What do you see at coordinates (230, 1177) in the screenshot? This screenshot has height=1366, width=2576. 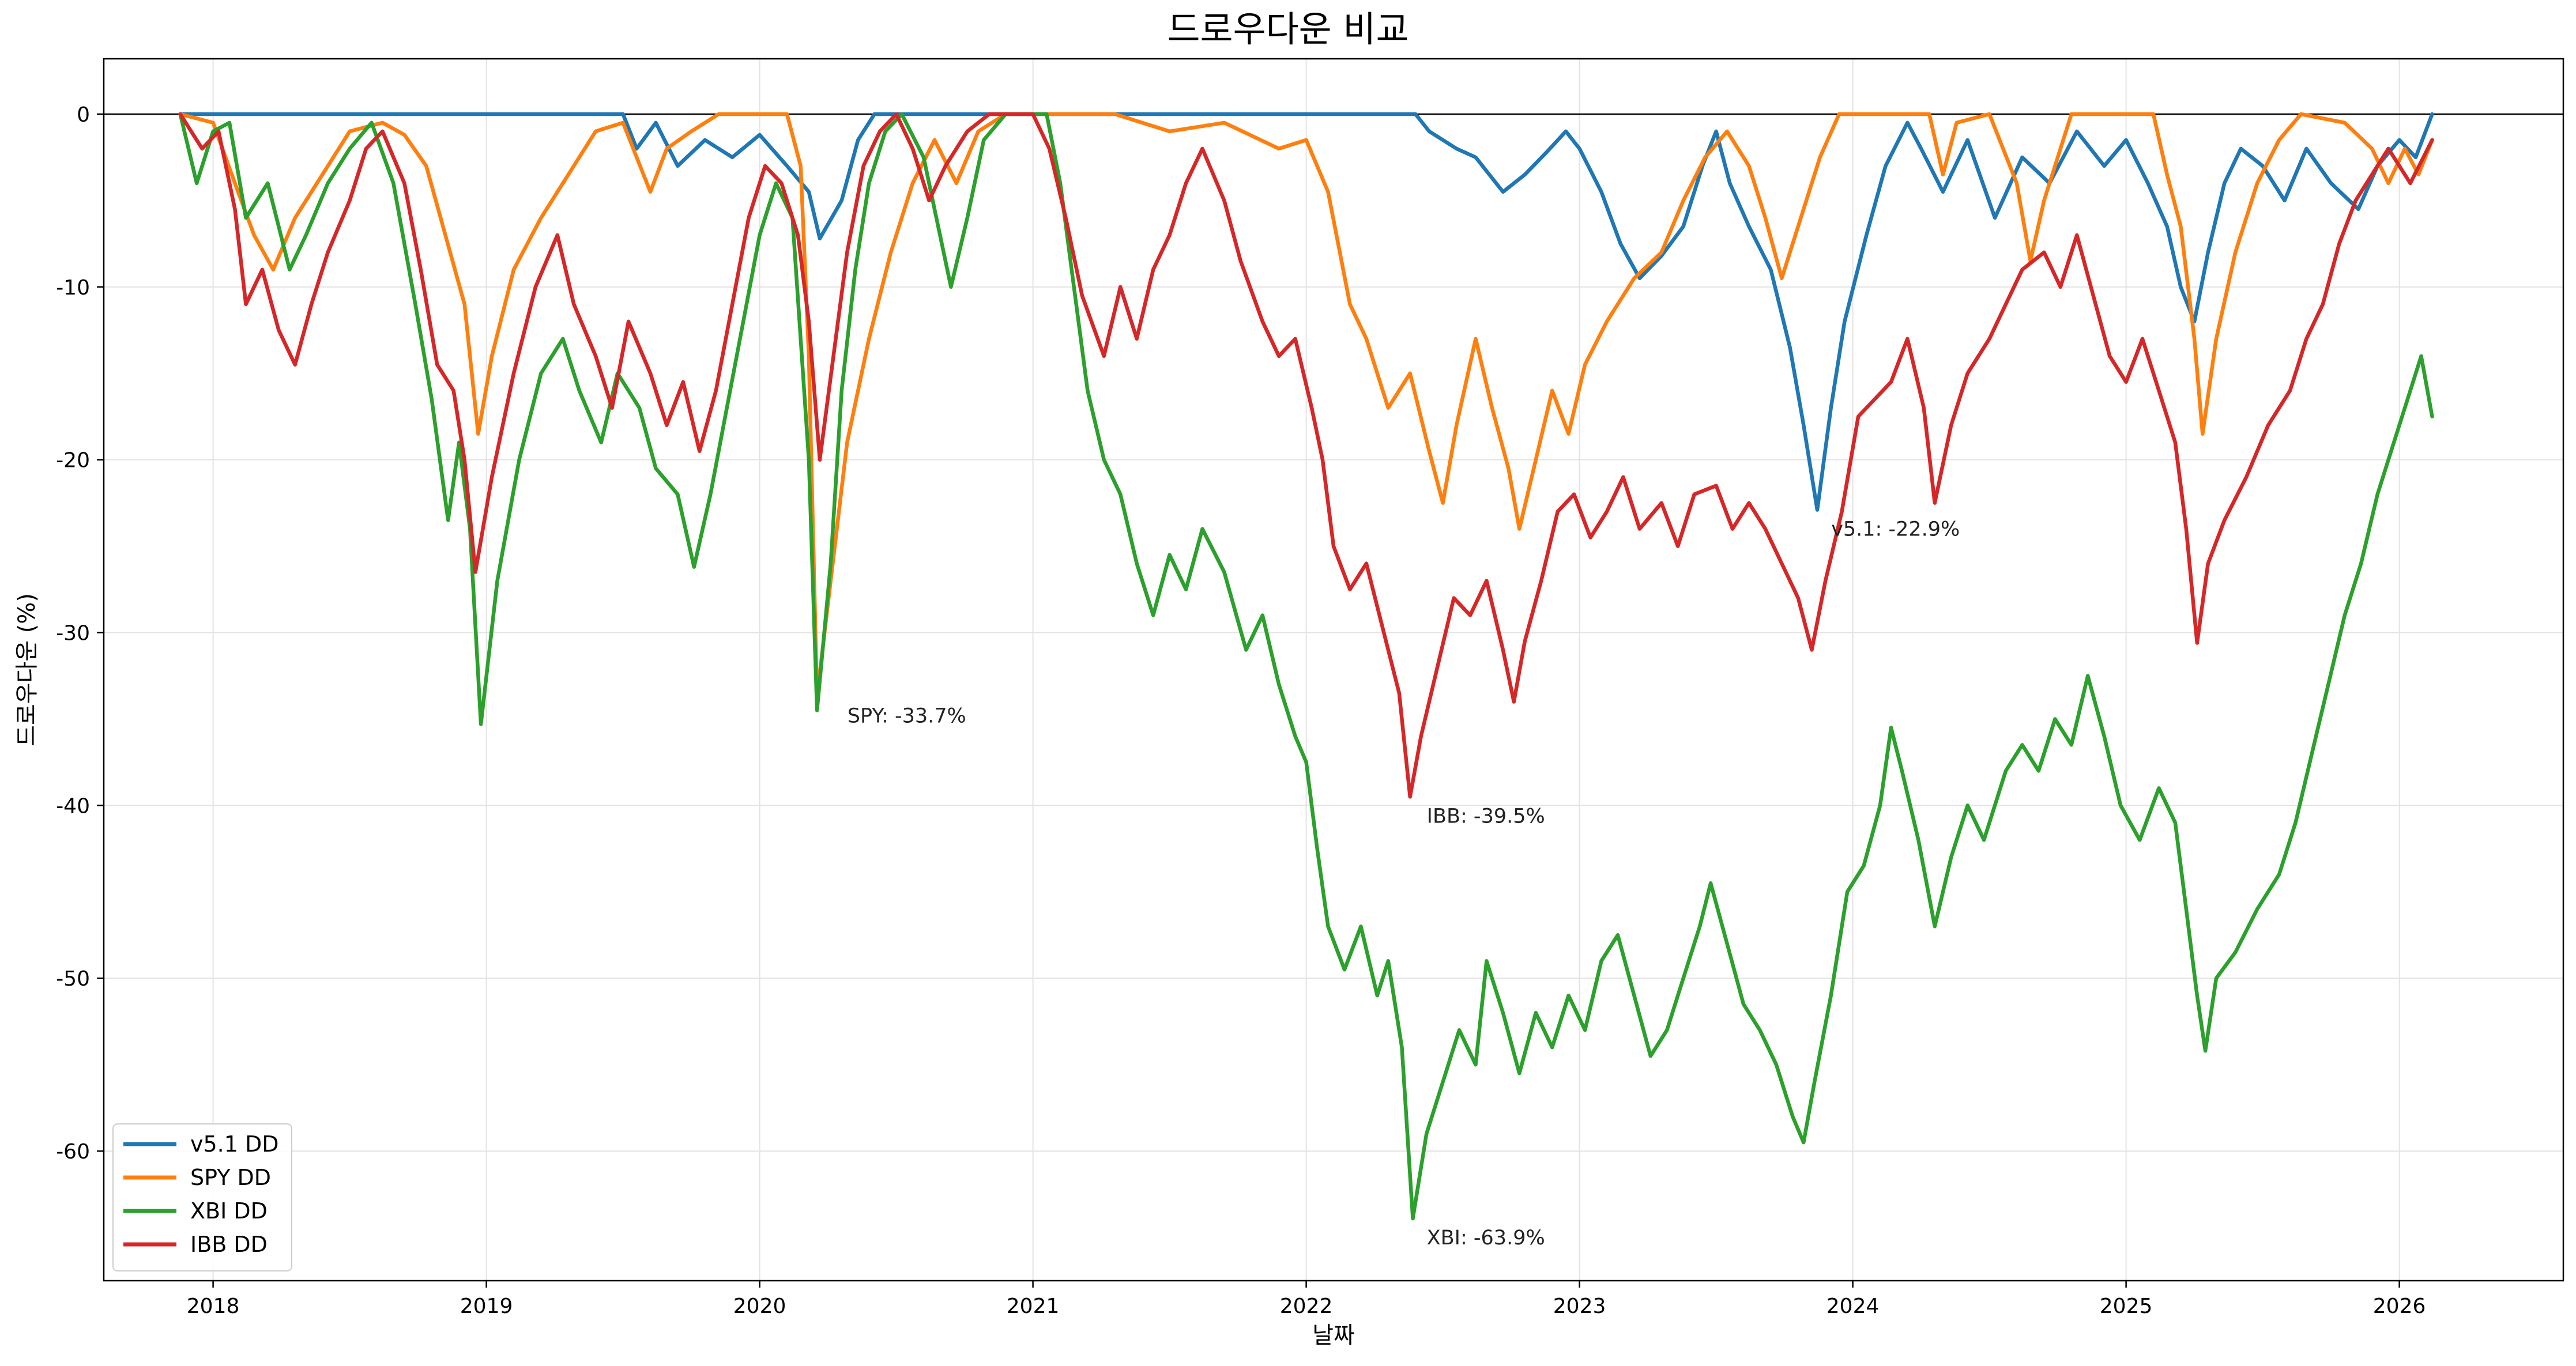 I see `legend-label: SPY DD` at bounding box center [230, 1177].